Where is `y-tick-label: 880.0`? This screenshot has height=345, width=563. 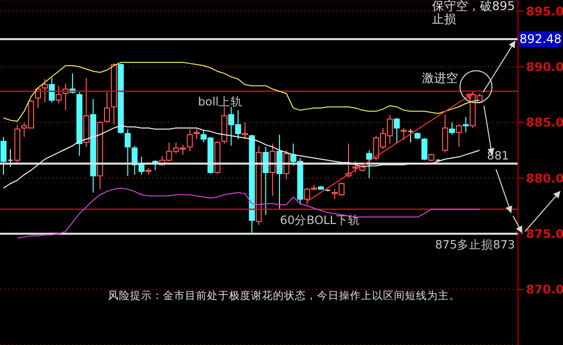
y-tick-label: 880.0 is located at coordinates (544, 178).